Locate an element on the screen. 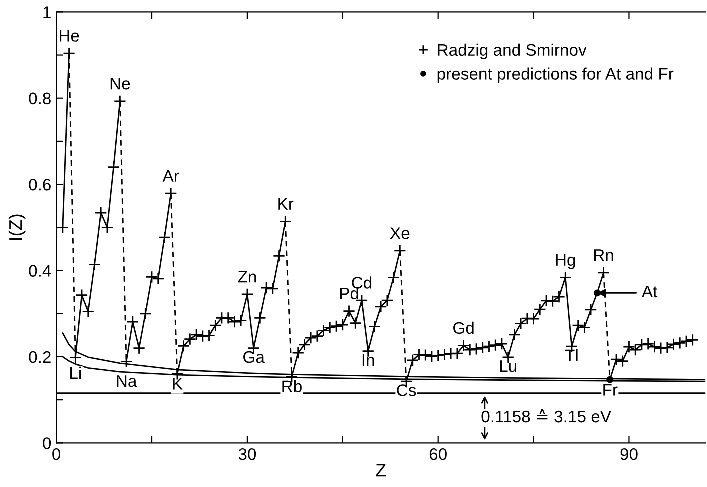  annotation: Na is located at coordinates (127, 382).